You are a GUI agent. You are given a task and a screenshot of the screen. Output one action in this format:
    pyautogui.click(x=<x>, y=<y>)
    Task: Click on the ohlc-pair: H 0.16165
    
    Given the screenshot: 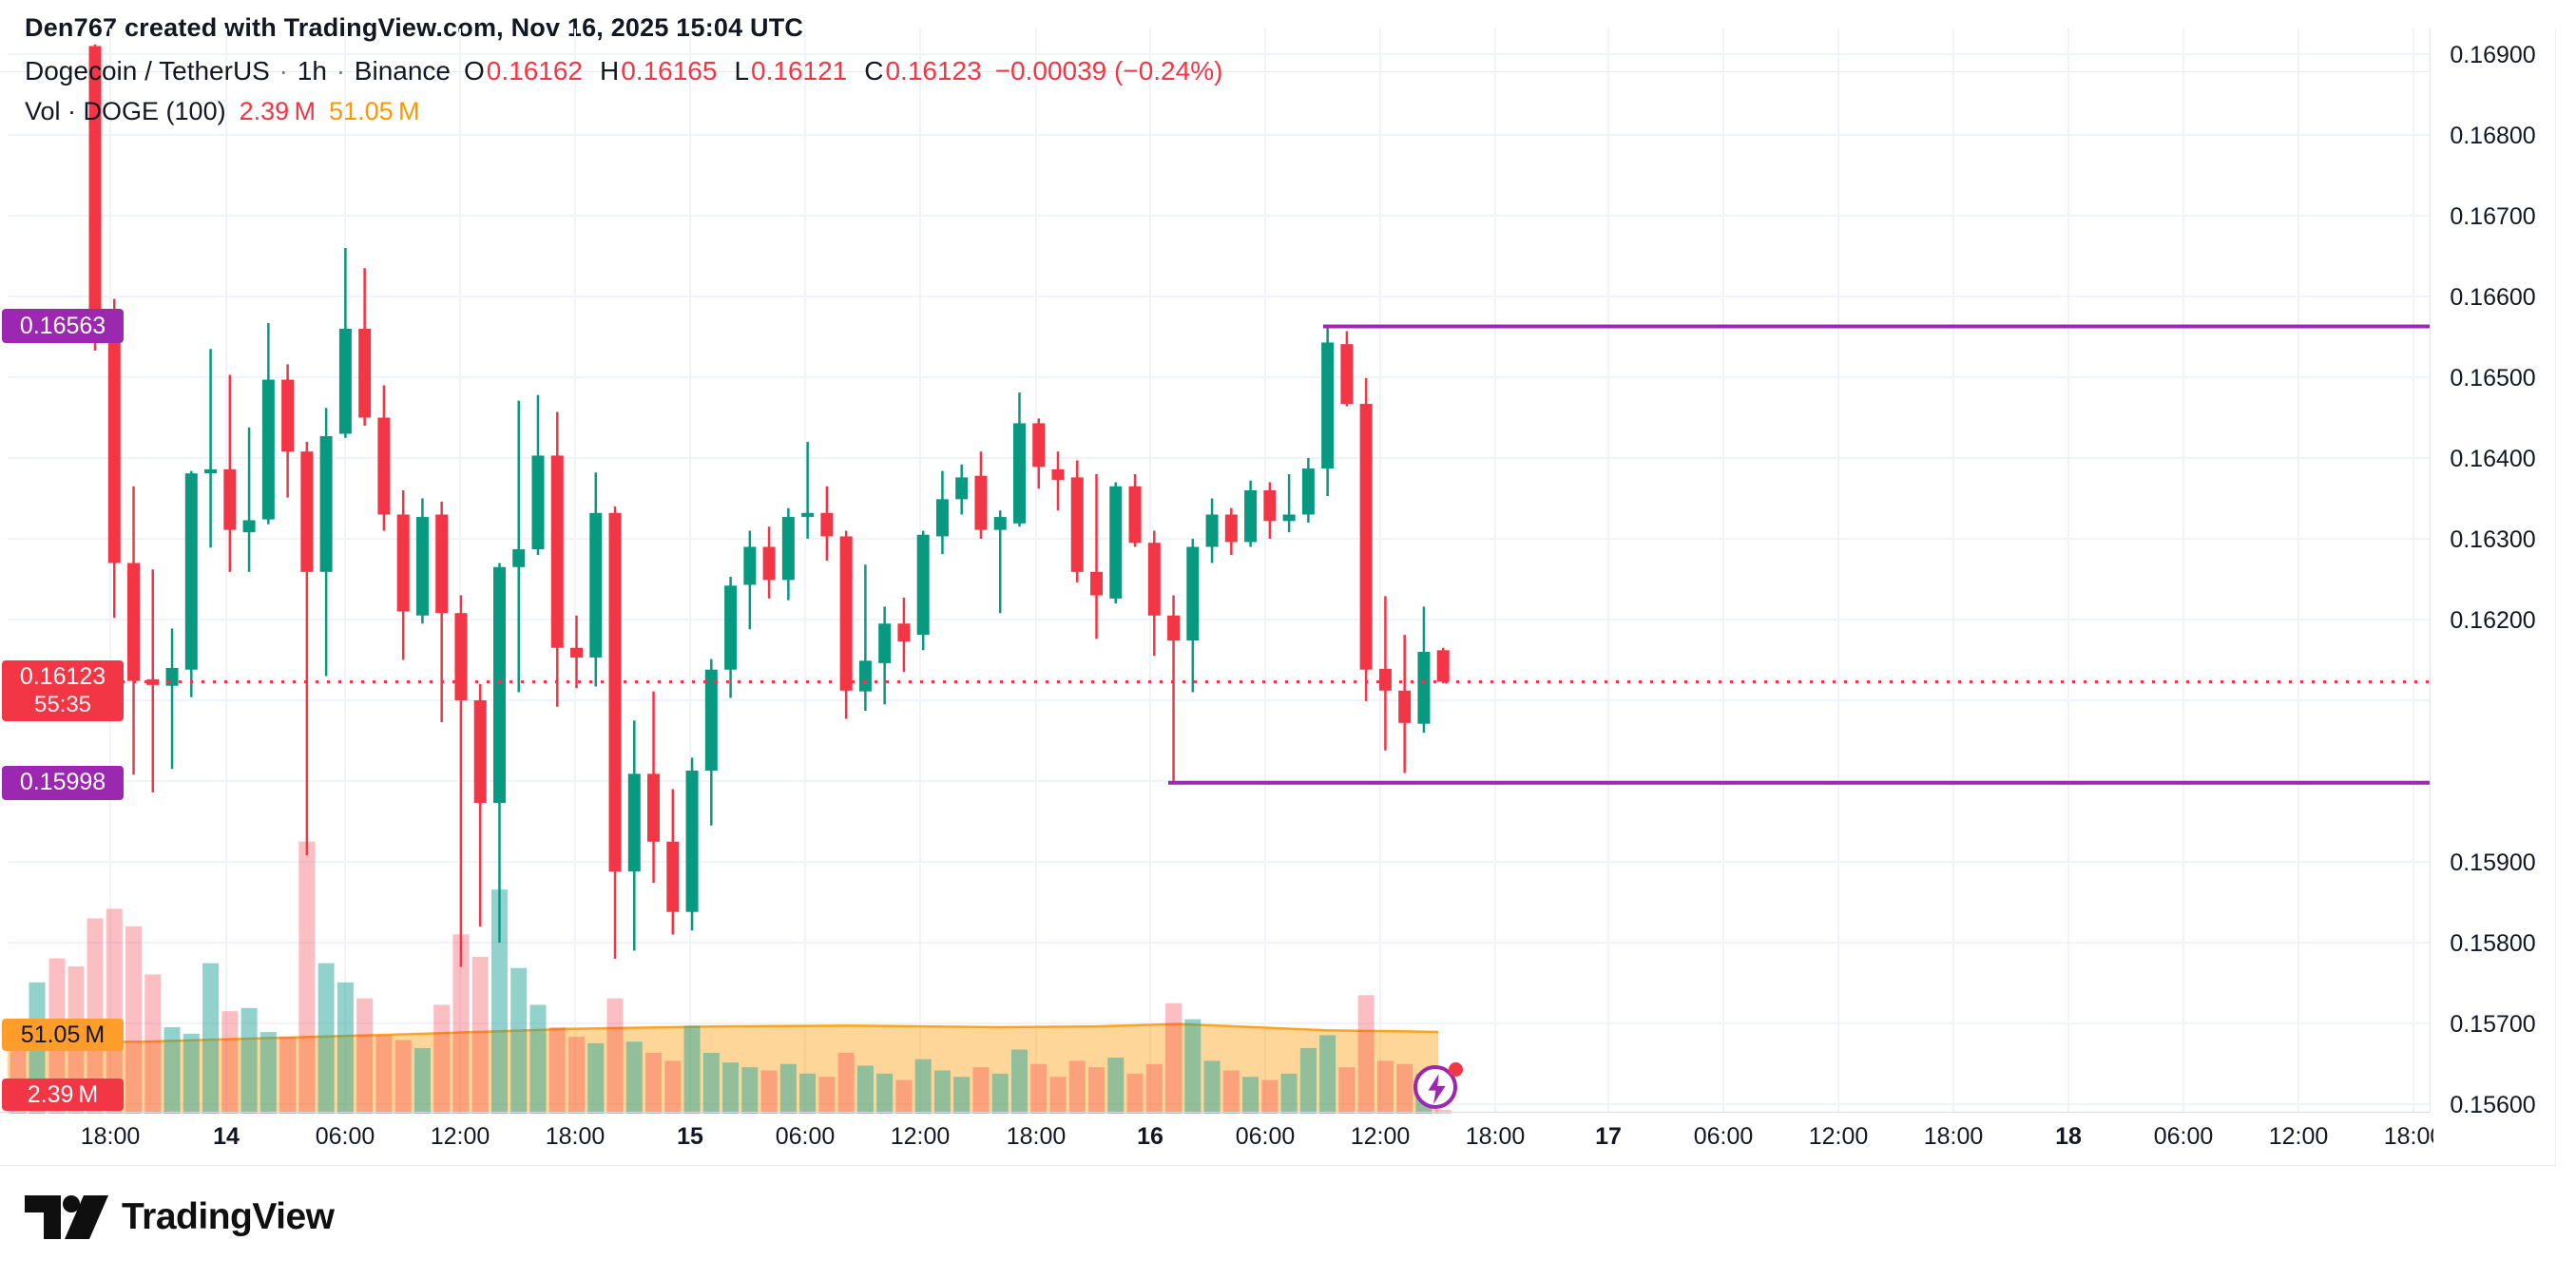 What is the action you would take?
    pyautogui.click(x=659, y=71)
    